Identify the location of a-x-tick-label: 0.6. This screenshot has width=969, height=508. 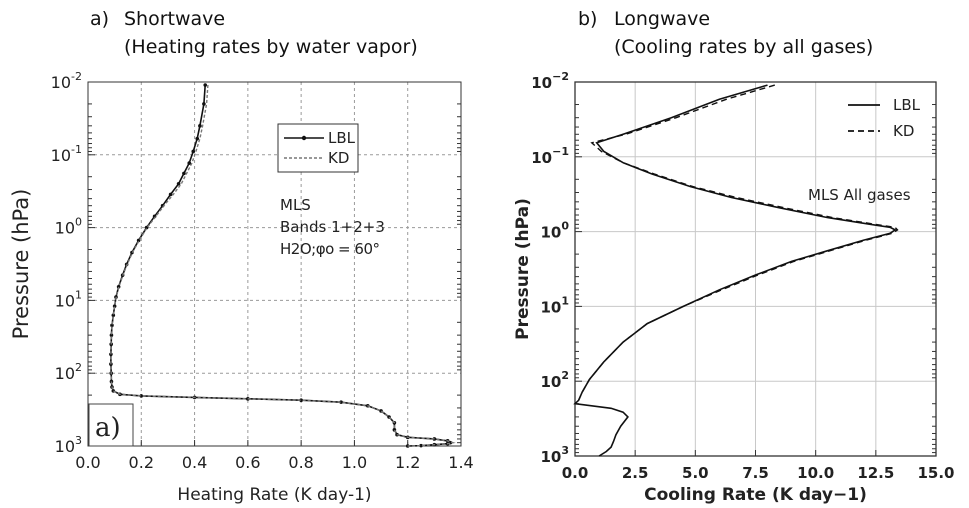
(247, 462).